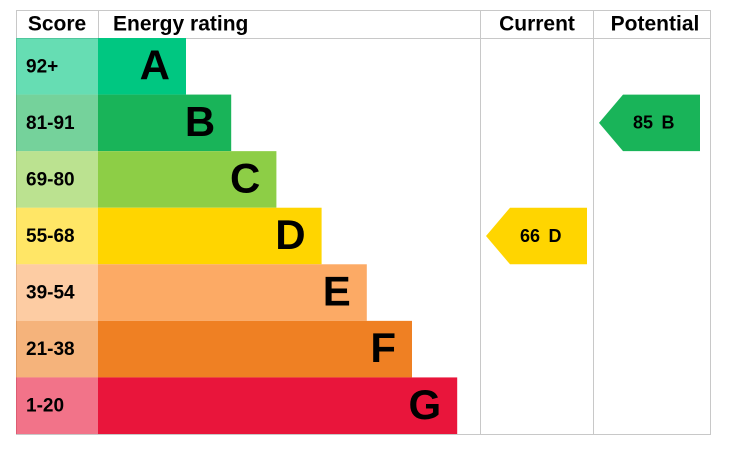  I want to click on score-label: 1-20, so click(45, 406).